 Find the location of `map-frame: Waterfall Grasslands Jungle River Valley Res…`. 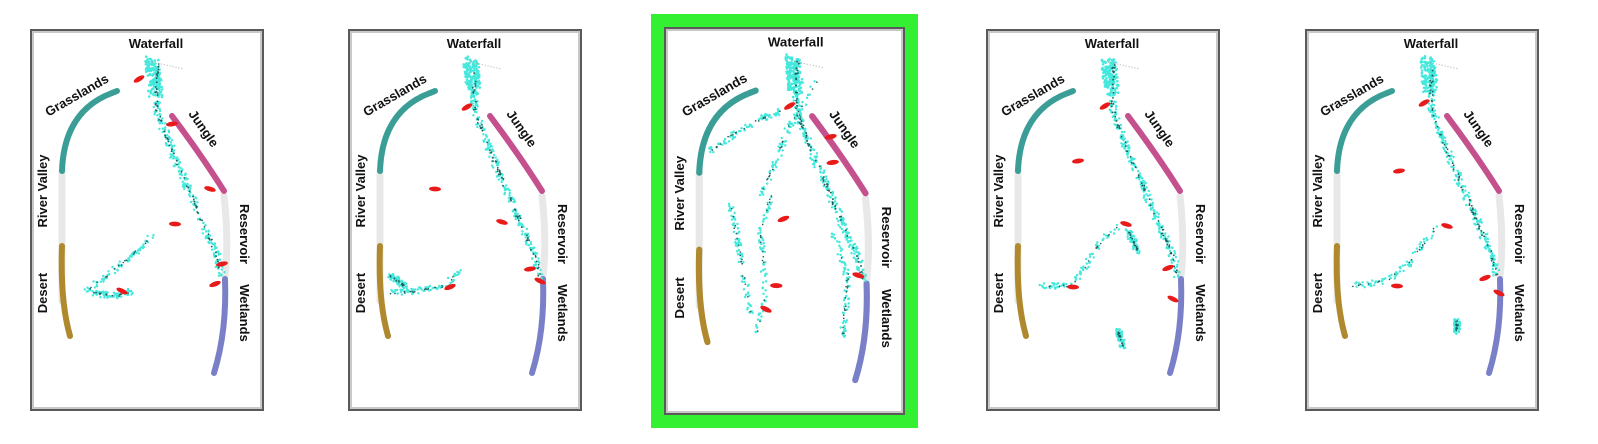

map-frame: Waterfall Grasslands Jungle River Valley Res… is located at coordinates (784, 221).